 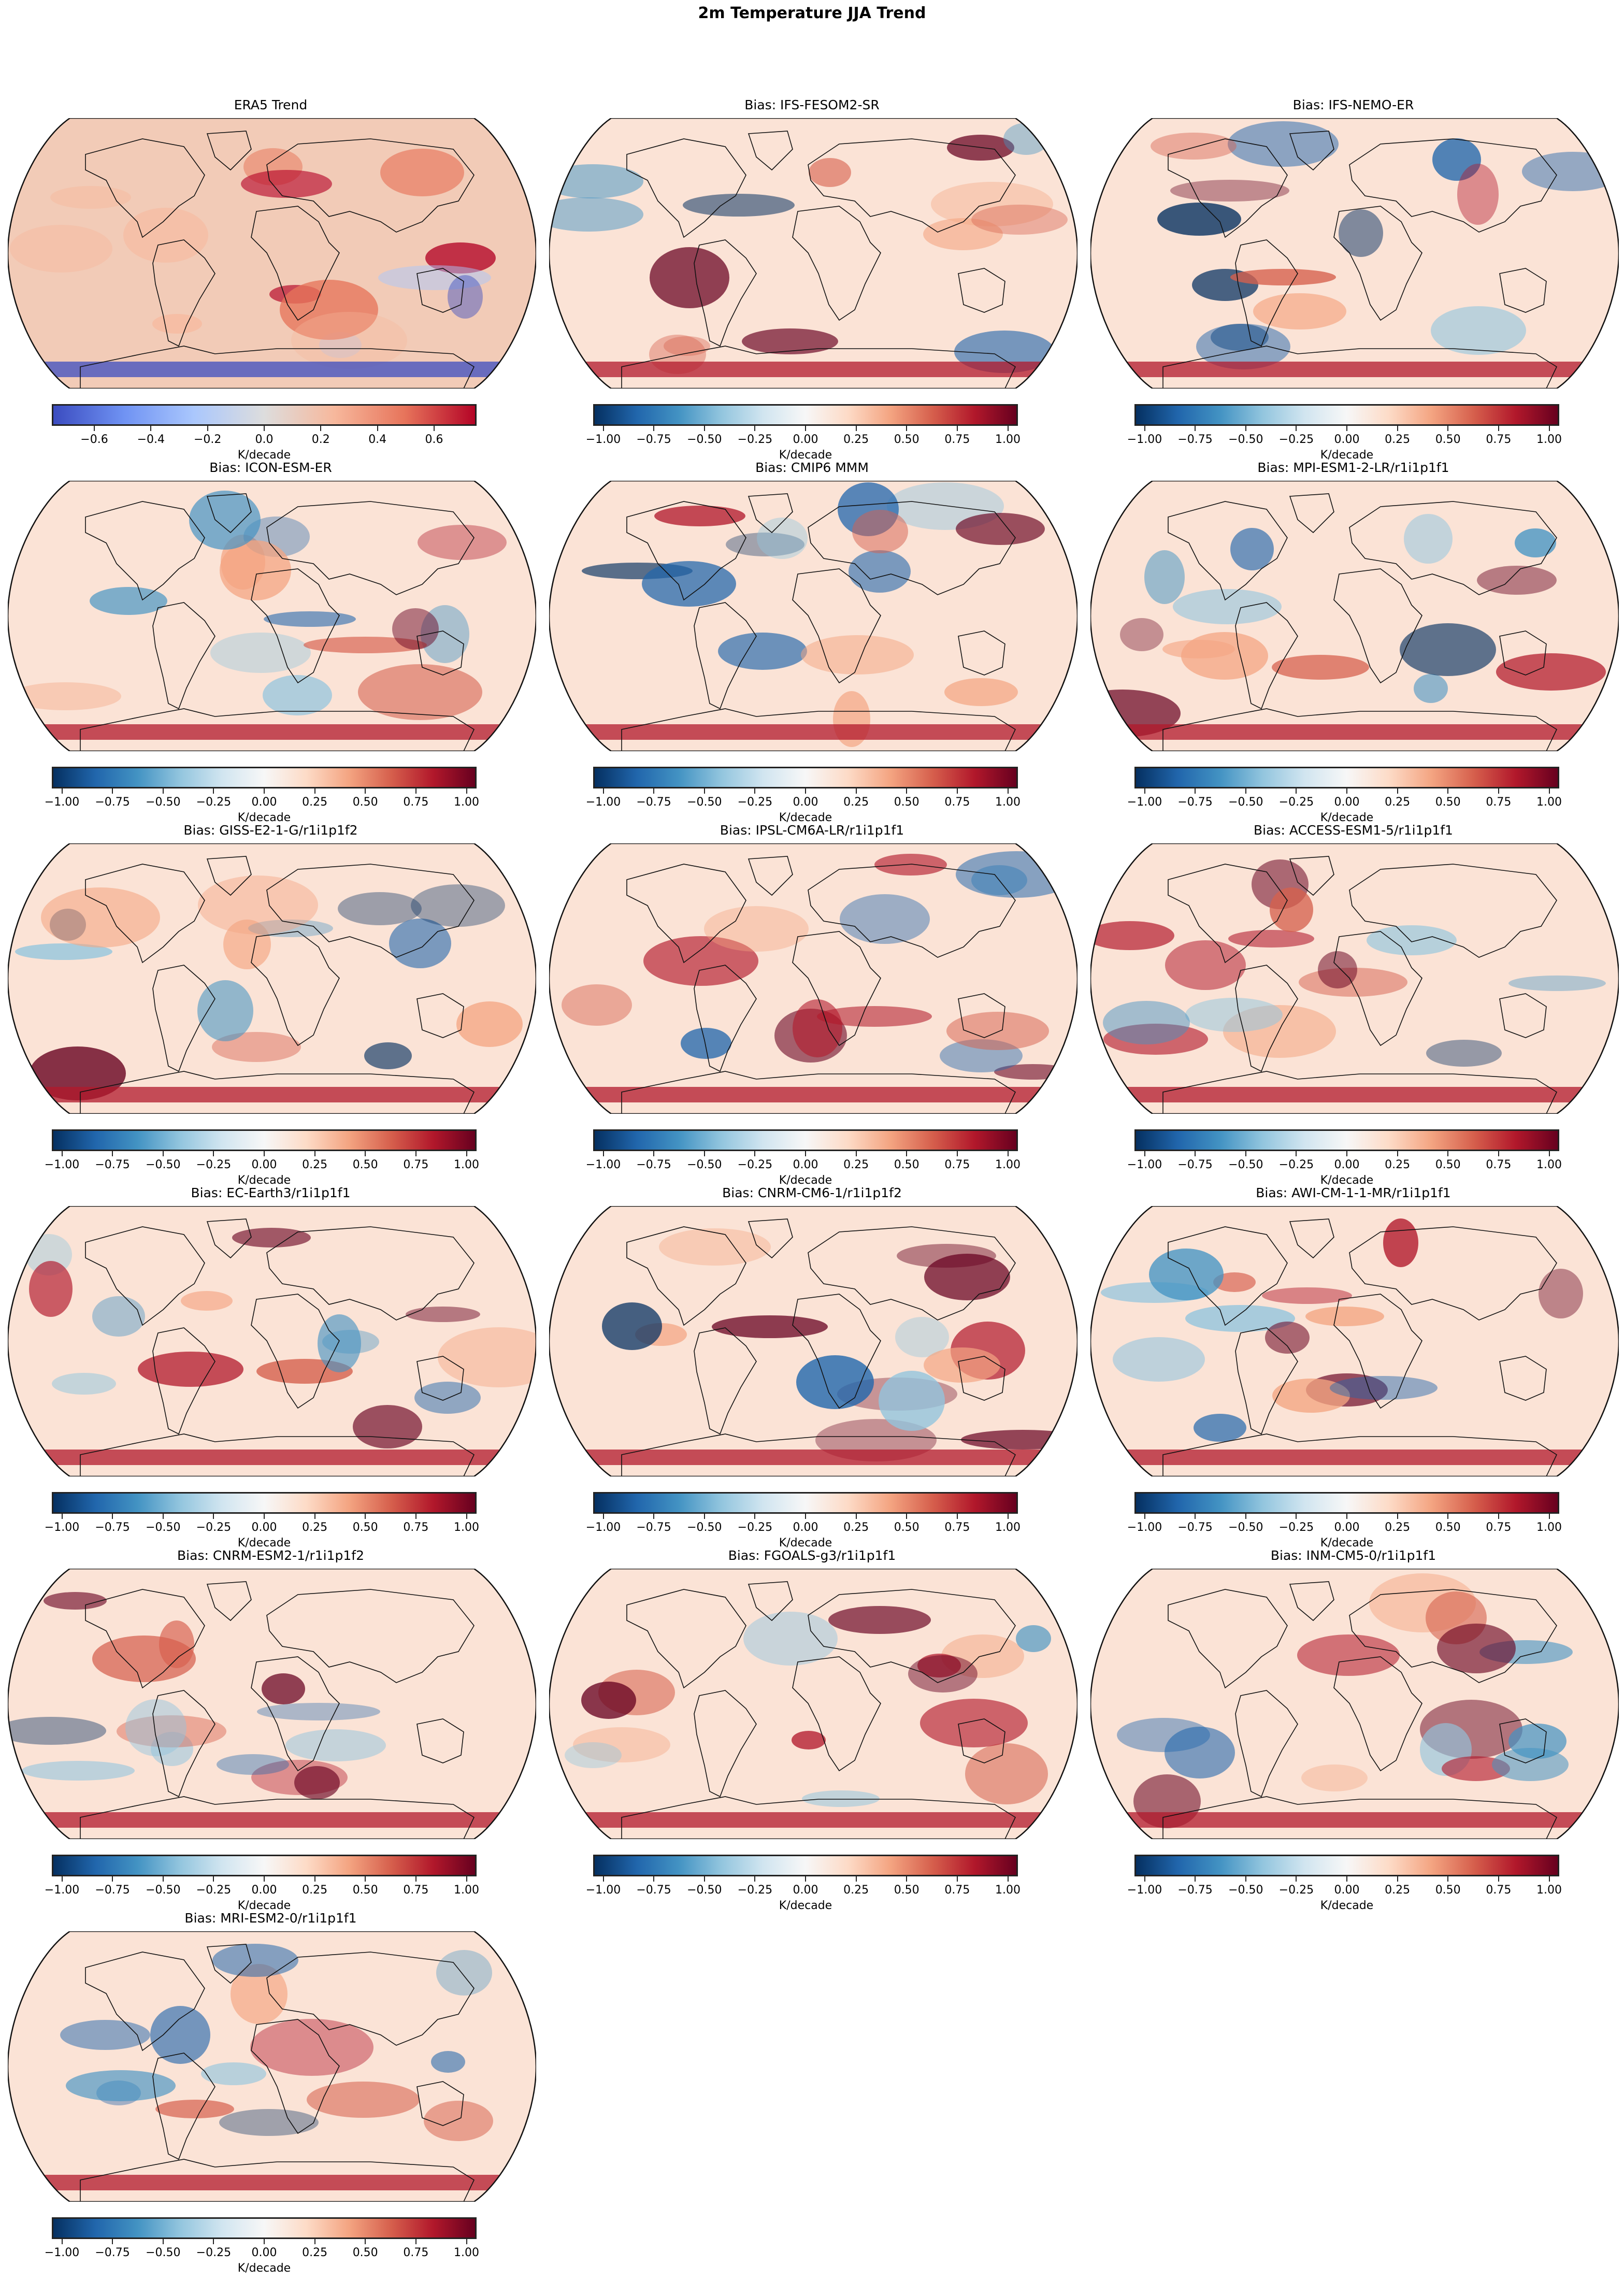 I want to click on panel-title: Bias: IFS-FESOM2-SR, so click(x=812, y=104).